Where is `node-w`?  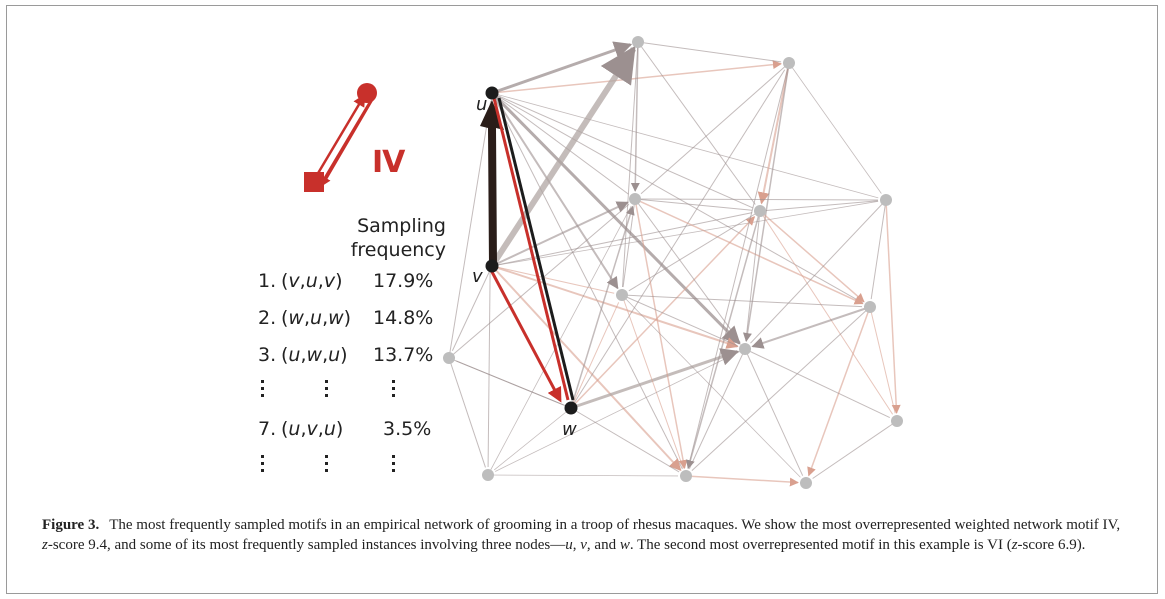 node-w is located at coordinates (571, 408).